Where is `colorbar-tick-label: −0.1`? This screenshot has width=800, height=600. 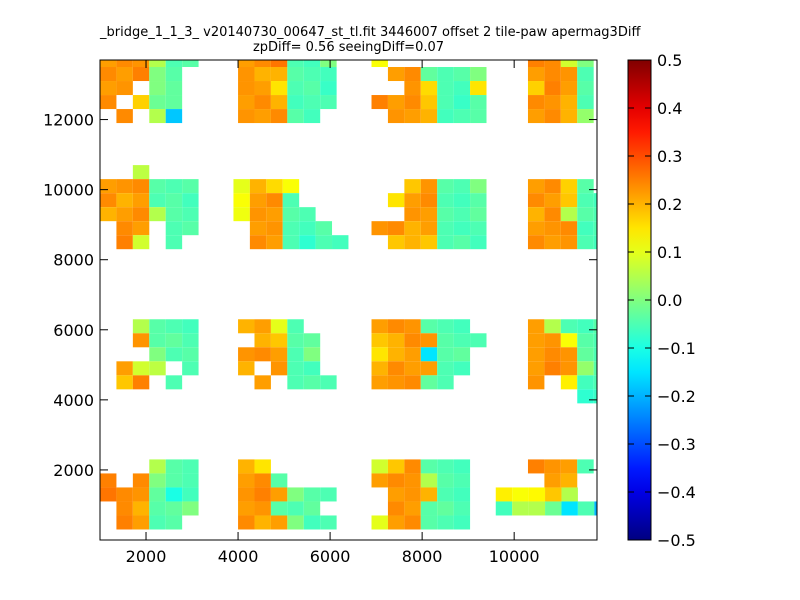 colorbar-tick-label: −0.1 is located at coordinates (676, 348).